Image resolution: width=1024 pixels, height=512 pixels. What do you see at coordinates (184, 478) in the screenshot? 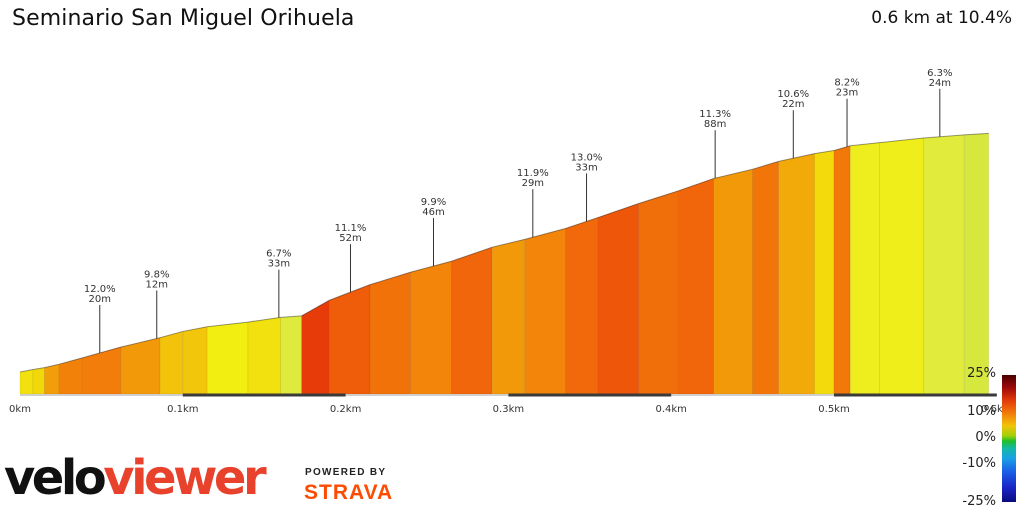
I see `logo-viewer: viewer` at bounding box center [184, 478].